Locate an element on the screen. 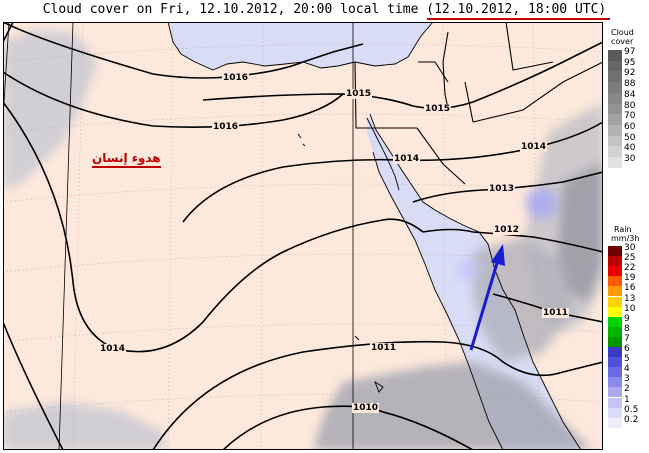 The width and height of the screenshot is (649, 453). rain-legend-label: 0.5 is located at coordinates (631, 409).